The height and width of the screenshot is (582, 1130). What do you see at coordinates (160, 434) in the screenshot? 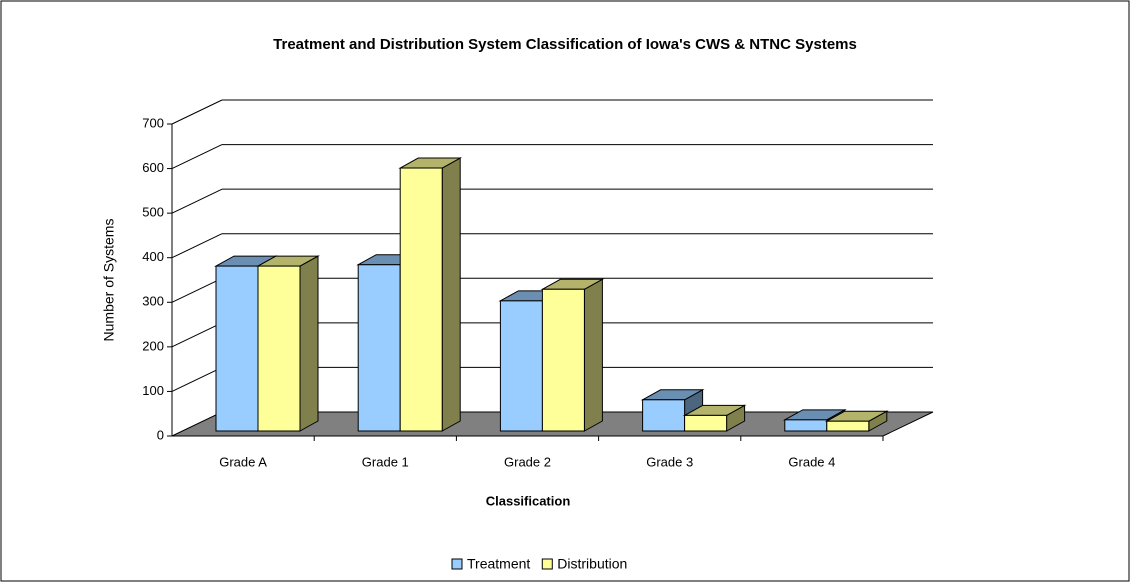
I see `y-tick-label: 0` at bounding box center [160, 434].